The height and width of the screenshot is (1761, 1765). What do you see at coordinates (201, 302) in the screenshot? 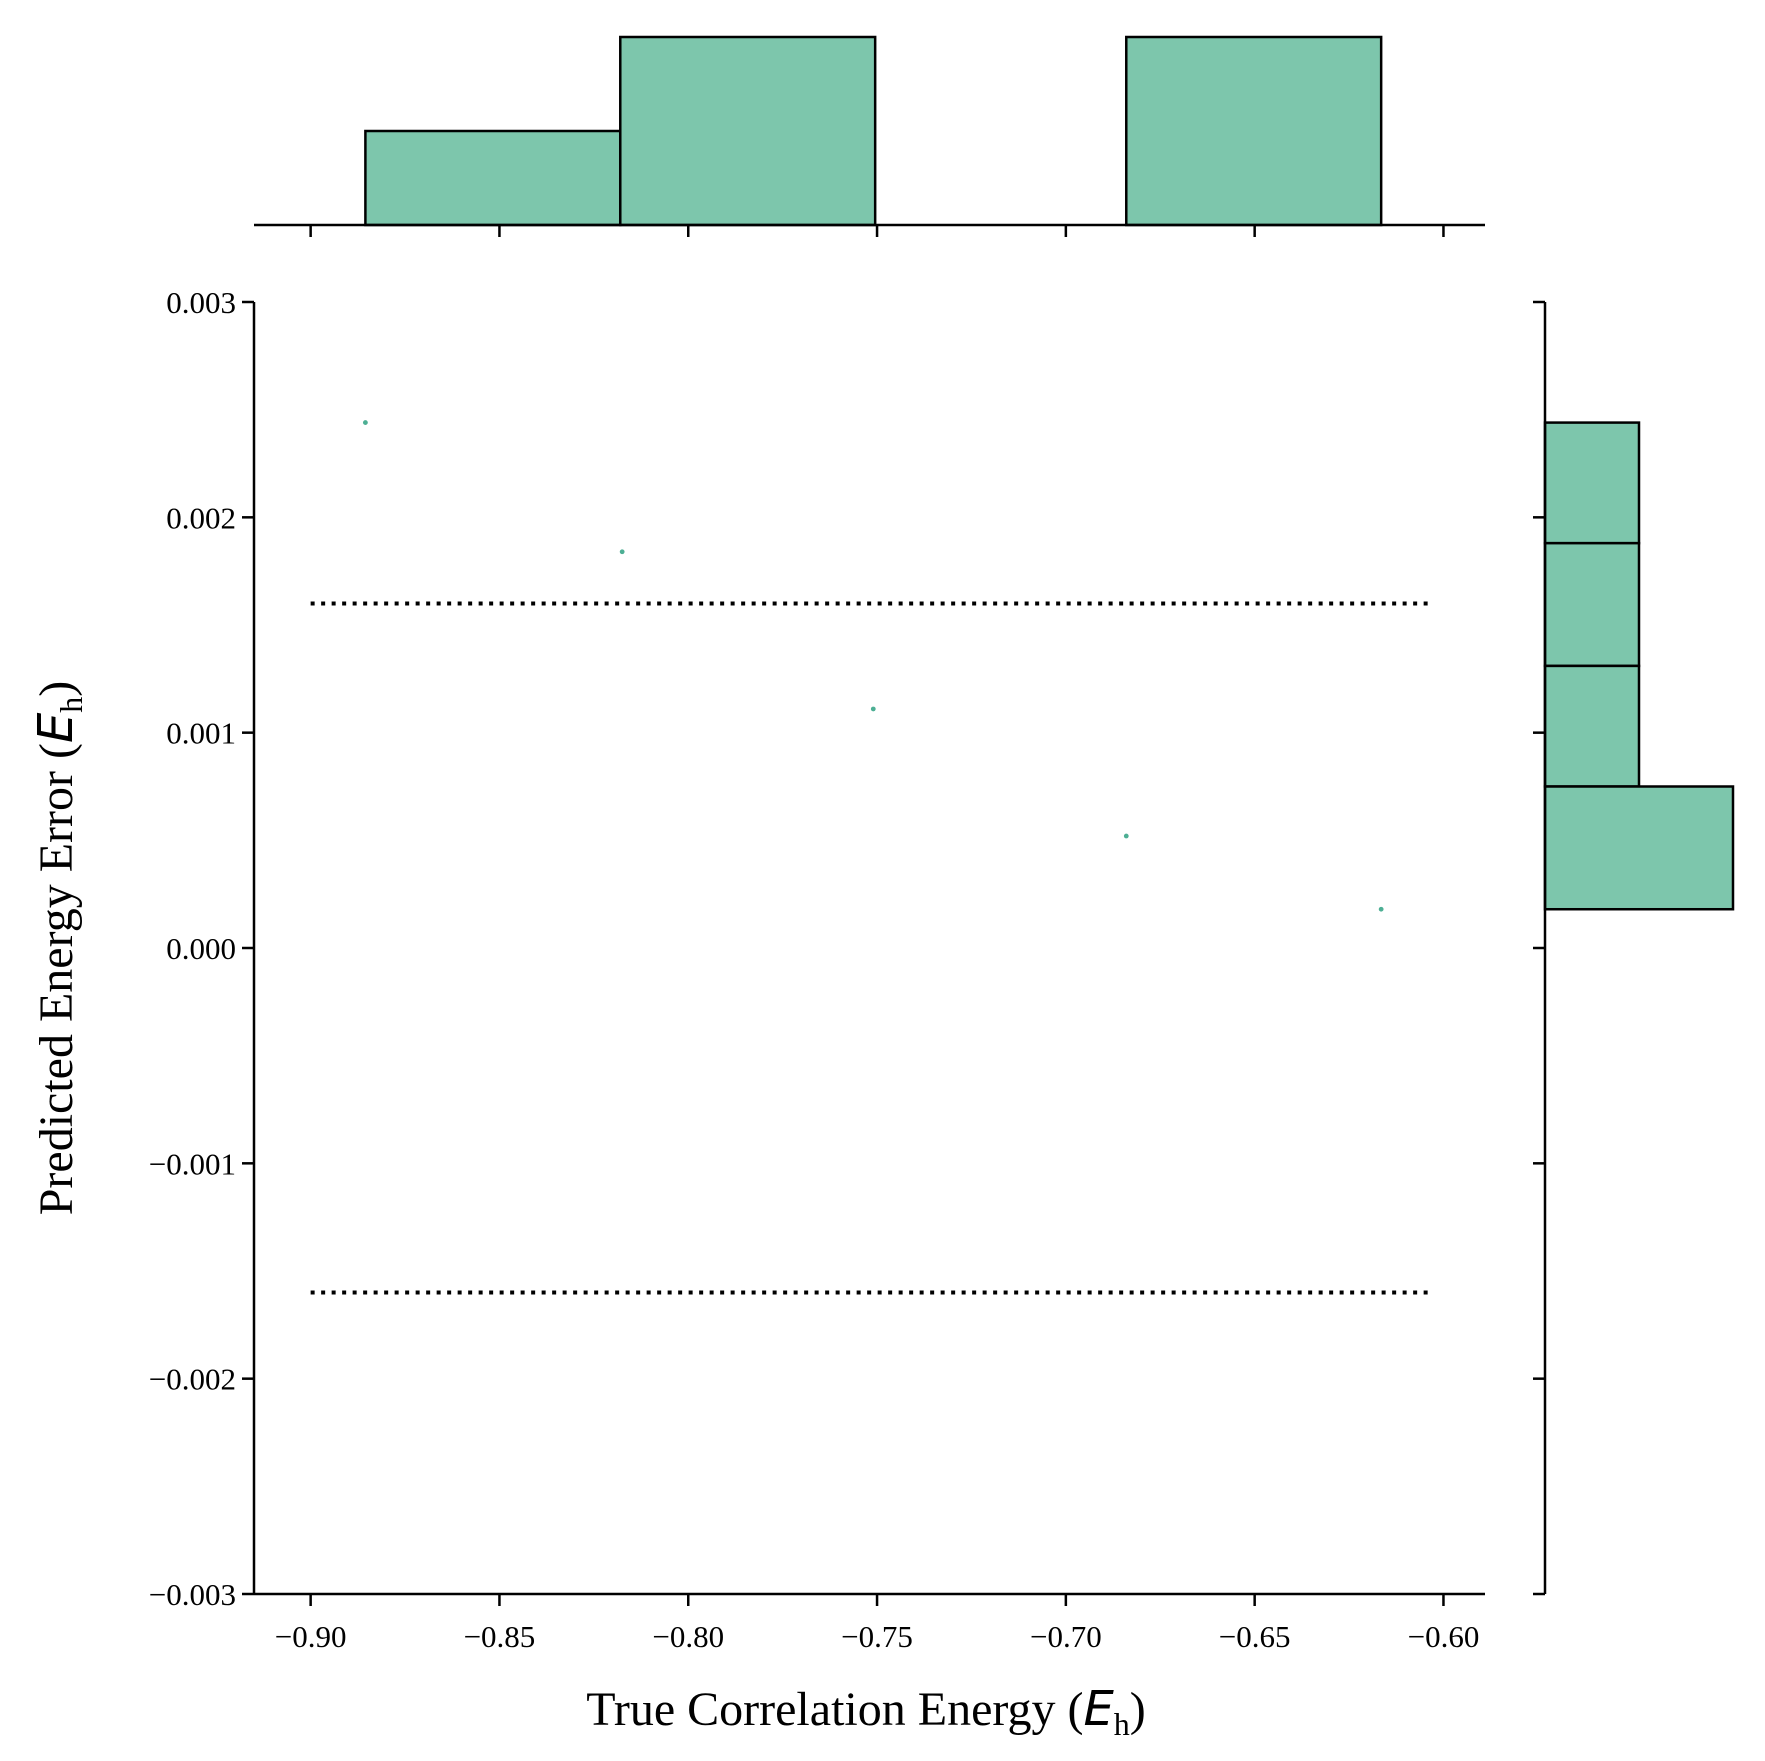
I see `y-tick-label: 0.003` at bounding box center [201, 302].